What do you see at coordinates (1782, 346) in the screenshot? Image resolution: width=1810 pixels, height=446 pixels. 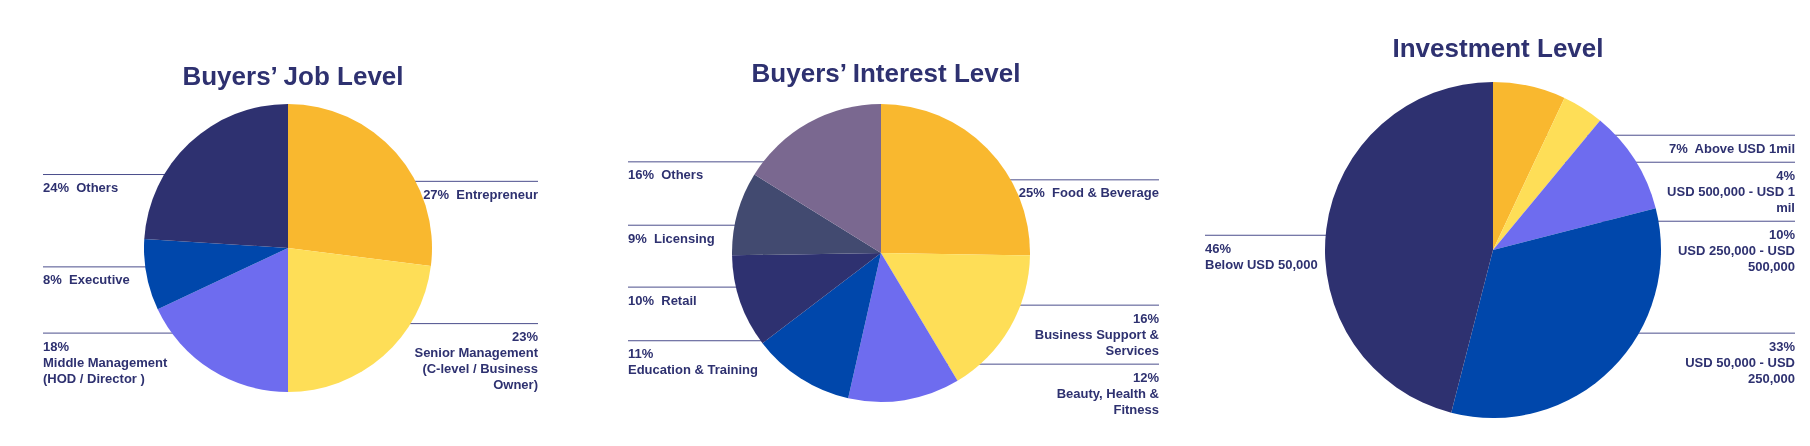 I see `data-label: 33%` at bounding box center [1782, 346].